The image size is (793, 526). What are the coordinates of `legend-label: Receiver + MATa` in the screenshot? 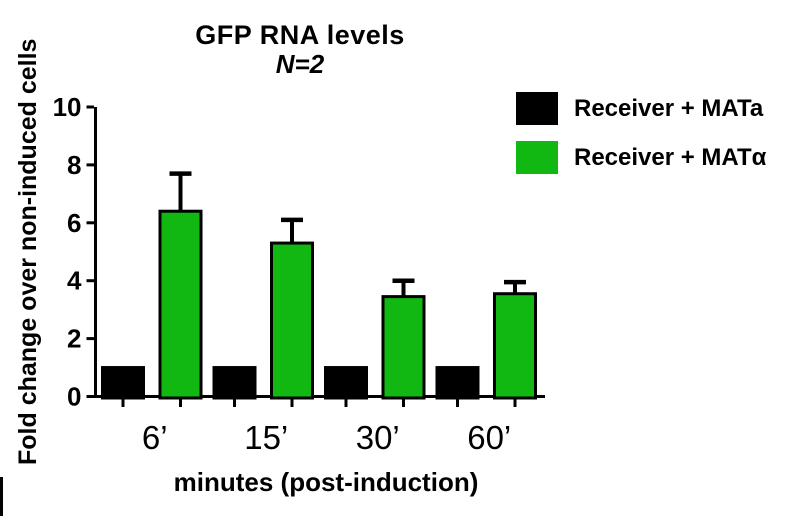 It's located at (669, 108).